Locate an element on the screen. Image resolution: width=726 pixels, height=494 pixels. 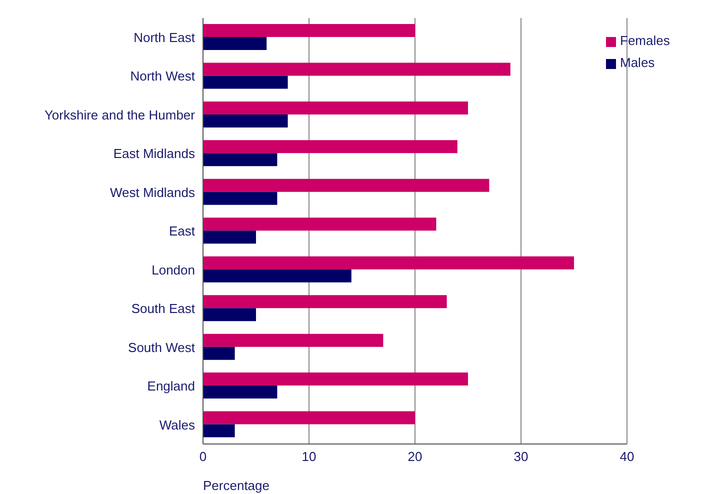
y-tick-label: North East is located at coordinates (165, 37).